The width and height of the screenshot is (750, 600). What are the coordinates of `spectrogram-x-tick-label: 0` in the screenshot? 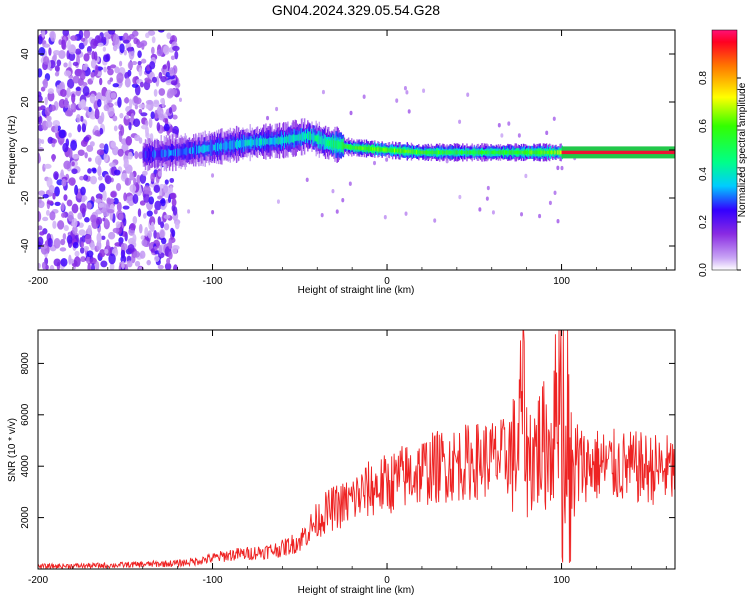 It's located at (387, 281).